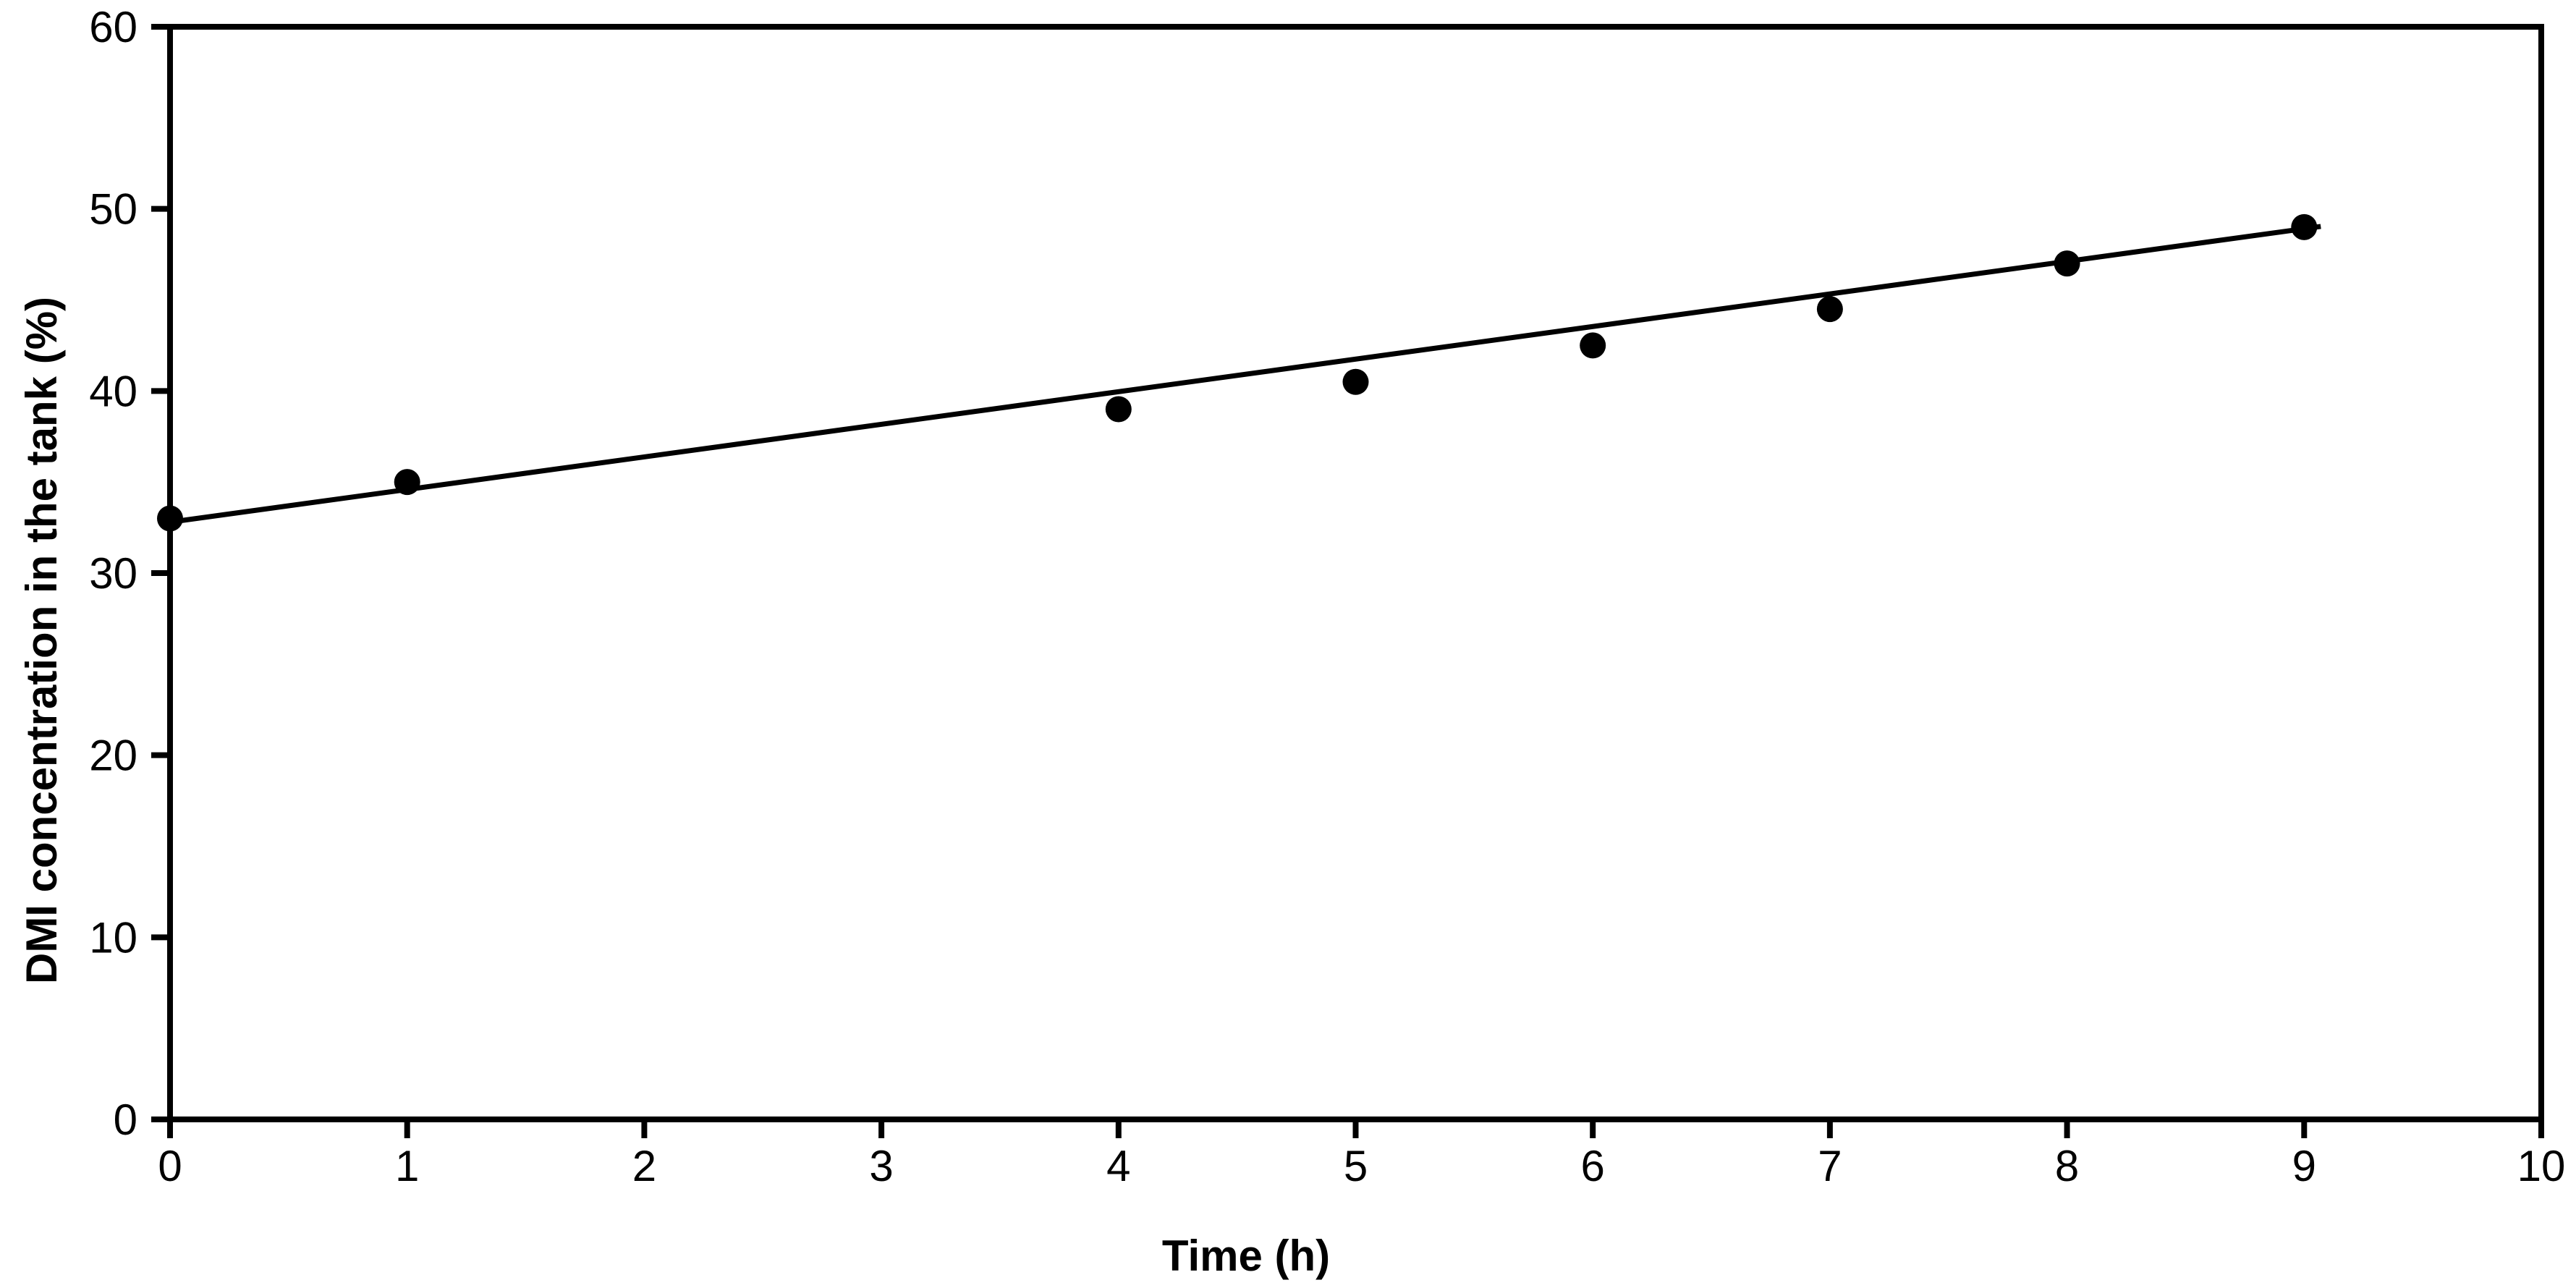  I want to click on x-tick-label: 4, so click(1118, 1166).